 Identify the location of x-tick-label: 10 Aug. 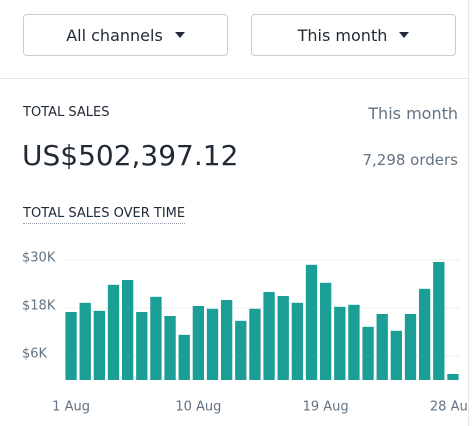
(198, 407).